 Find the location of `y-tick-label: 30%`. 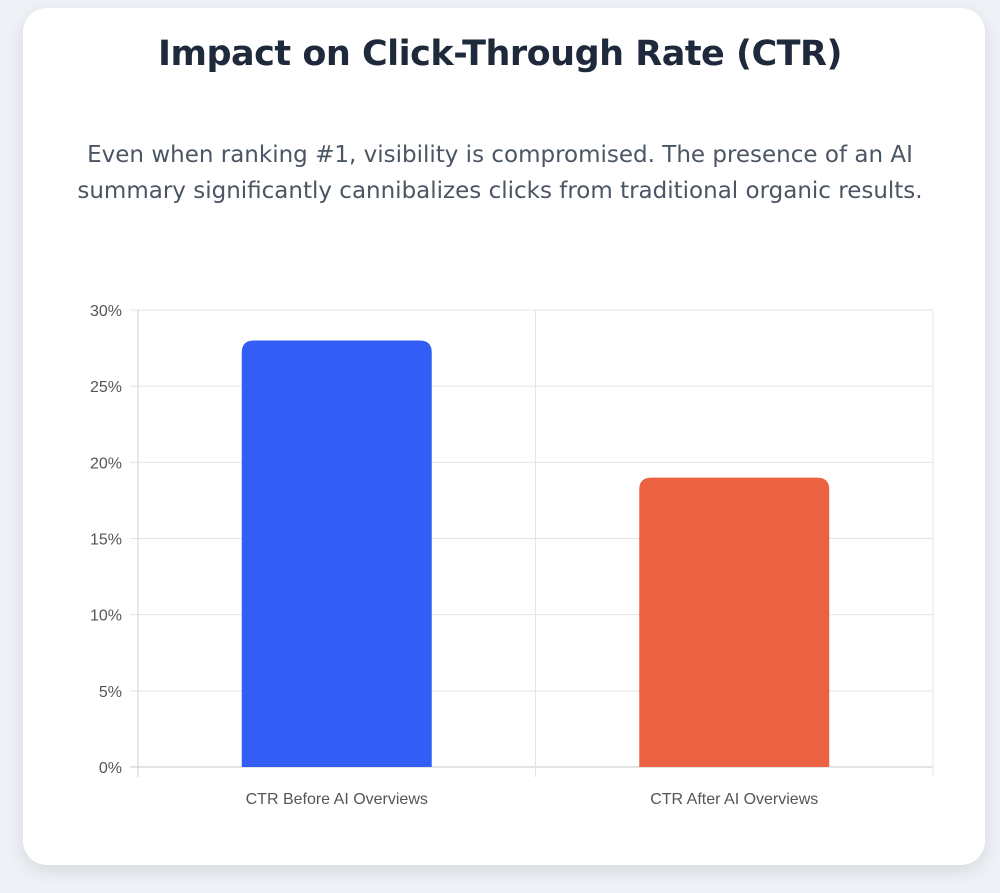

y-tick-label: 30% is located at coordinates (106, 311).